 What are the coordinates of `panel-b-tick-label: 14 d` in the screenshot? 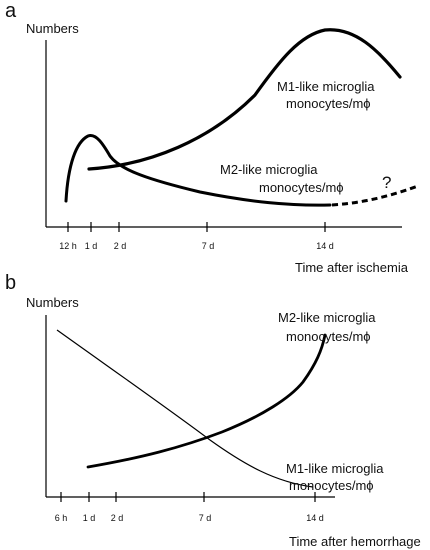 It's located at (315, 518).